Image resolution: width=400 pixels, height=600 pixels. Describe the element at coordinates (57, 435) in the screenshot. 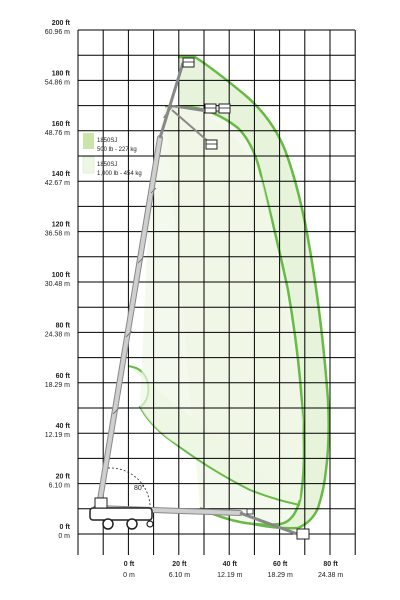

I see `y-tick-m-label: 12.19 m` at that location.